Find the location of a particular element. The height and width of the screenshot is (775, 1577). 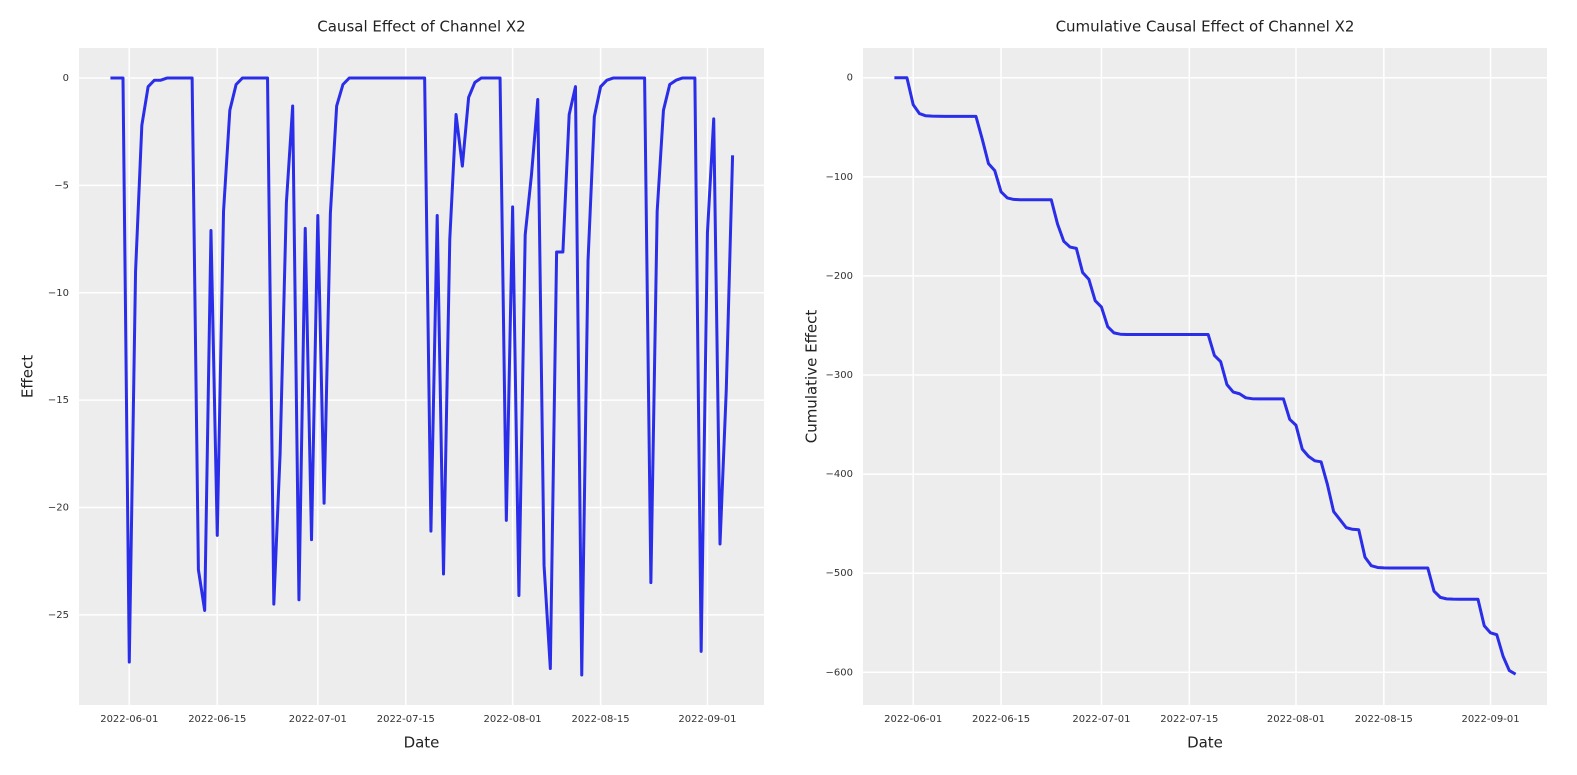

y-tick-label: −25 is located at coordinates (58, 615).